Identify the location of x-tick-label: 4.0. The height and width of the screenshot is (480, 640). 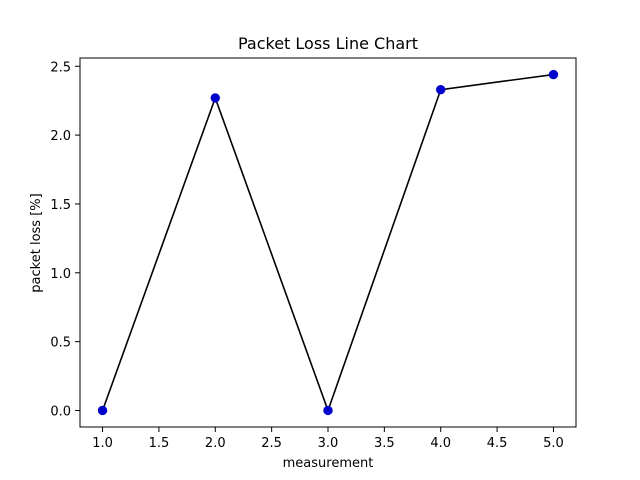
(440, 443).